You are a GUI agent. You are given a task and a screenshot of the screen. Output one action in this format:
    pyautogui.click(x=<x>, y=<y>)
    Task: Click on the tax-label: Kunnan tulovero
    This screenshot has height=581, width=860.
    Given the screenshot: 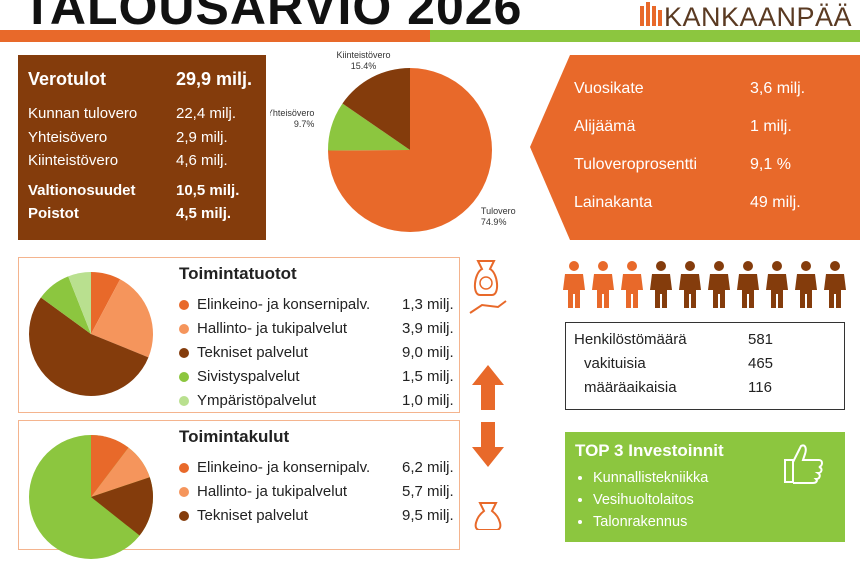 What is the action you would take?
    pyautogui.click(x=83, y=113)
    